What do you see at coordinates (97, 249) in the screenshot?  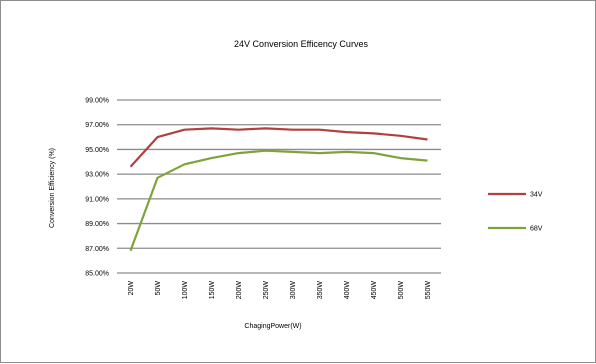 I see `y-tick-label: 87.00%` at bounding box center [97, 249].